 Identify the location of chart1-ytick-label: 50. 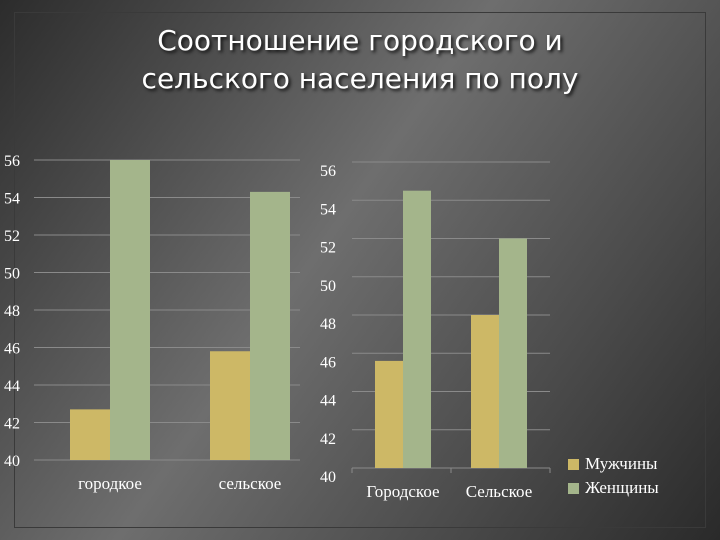
(12, 274).